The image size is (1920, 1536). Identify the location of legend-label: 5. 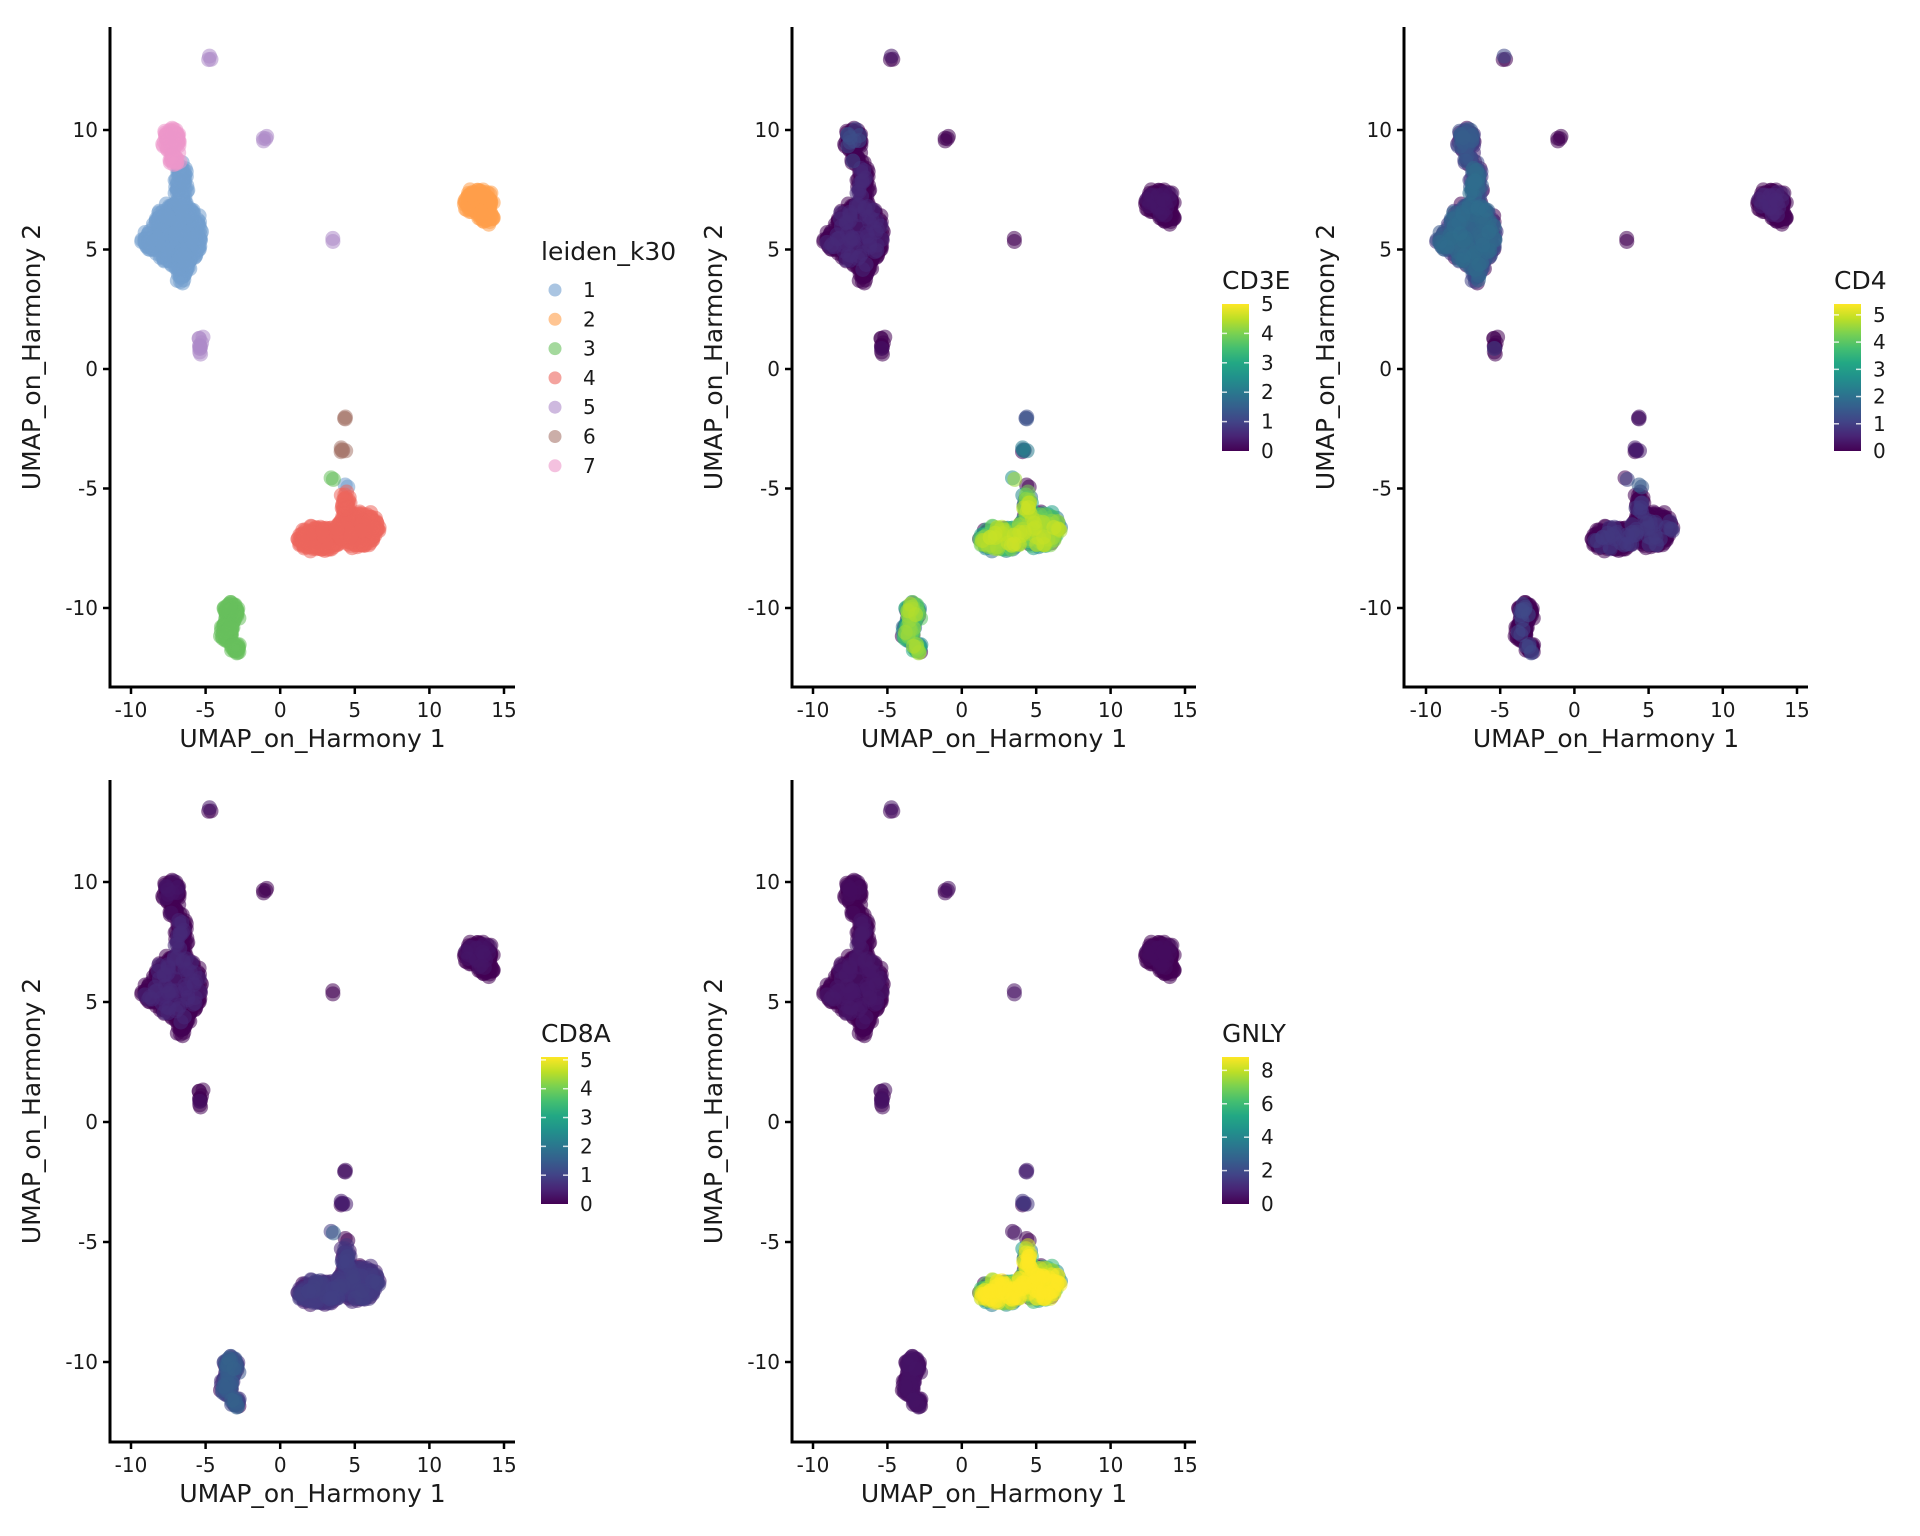
(589, 407).